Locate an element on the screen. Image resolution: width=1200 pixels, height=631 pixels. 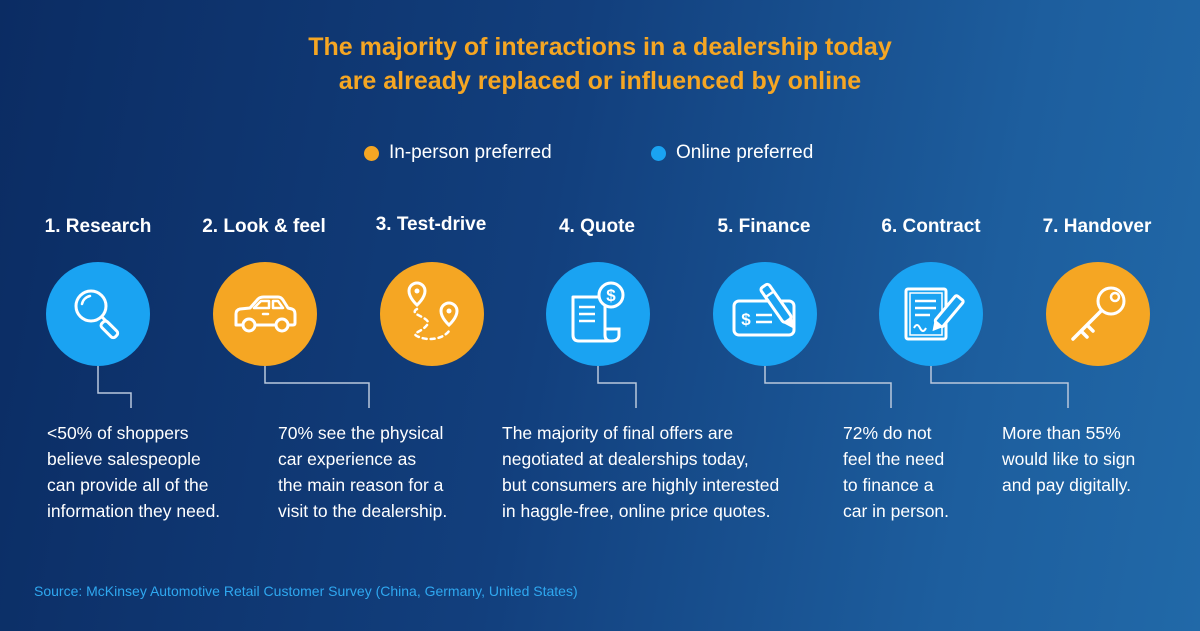
connector-quote is located at coordinates (617, 387).